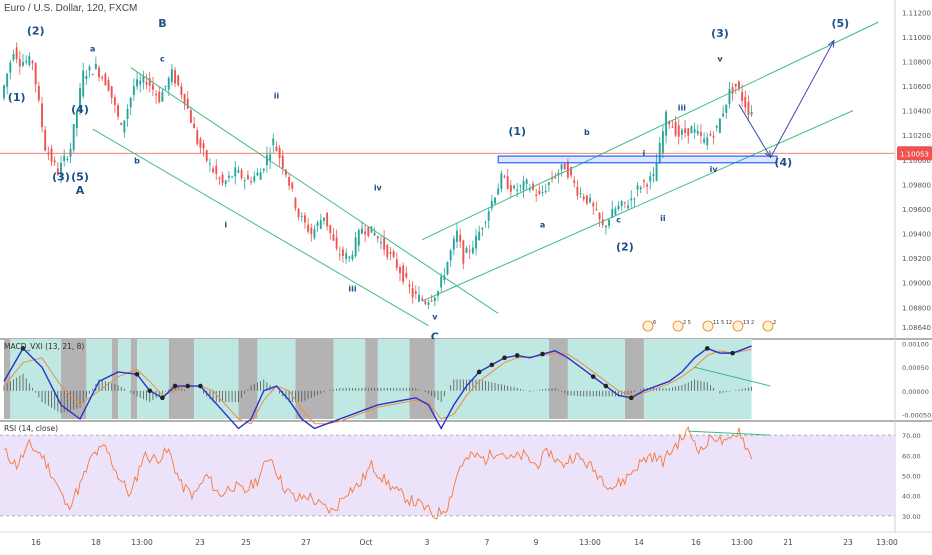  What do you see at coordinates (200, 542) in the screenshot?
I see `time-tick-label: 23` at bounding box center [200, 542].